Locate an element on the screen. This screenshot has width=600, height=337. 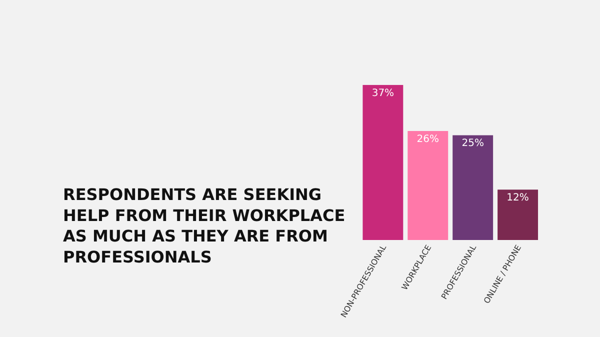
data-label: 12% is located at coordinates (517, 198).